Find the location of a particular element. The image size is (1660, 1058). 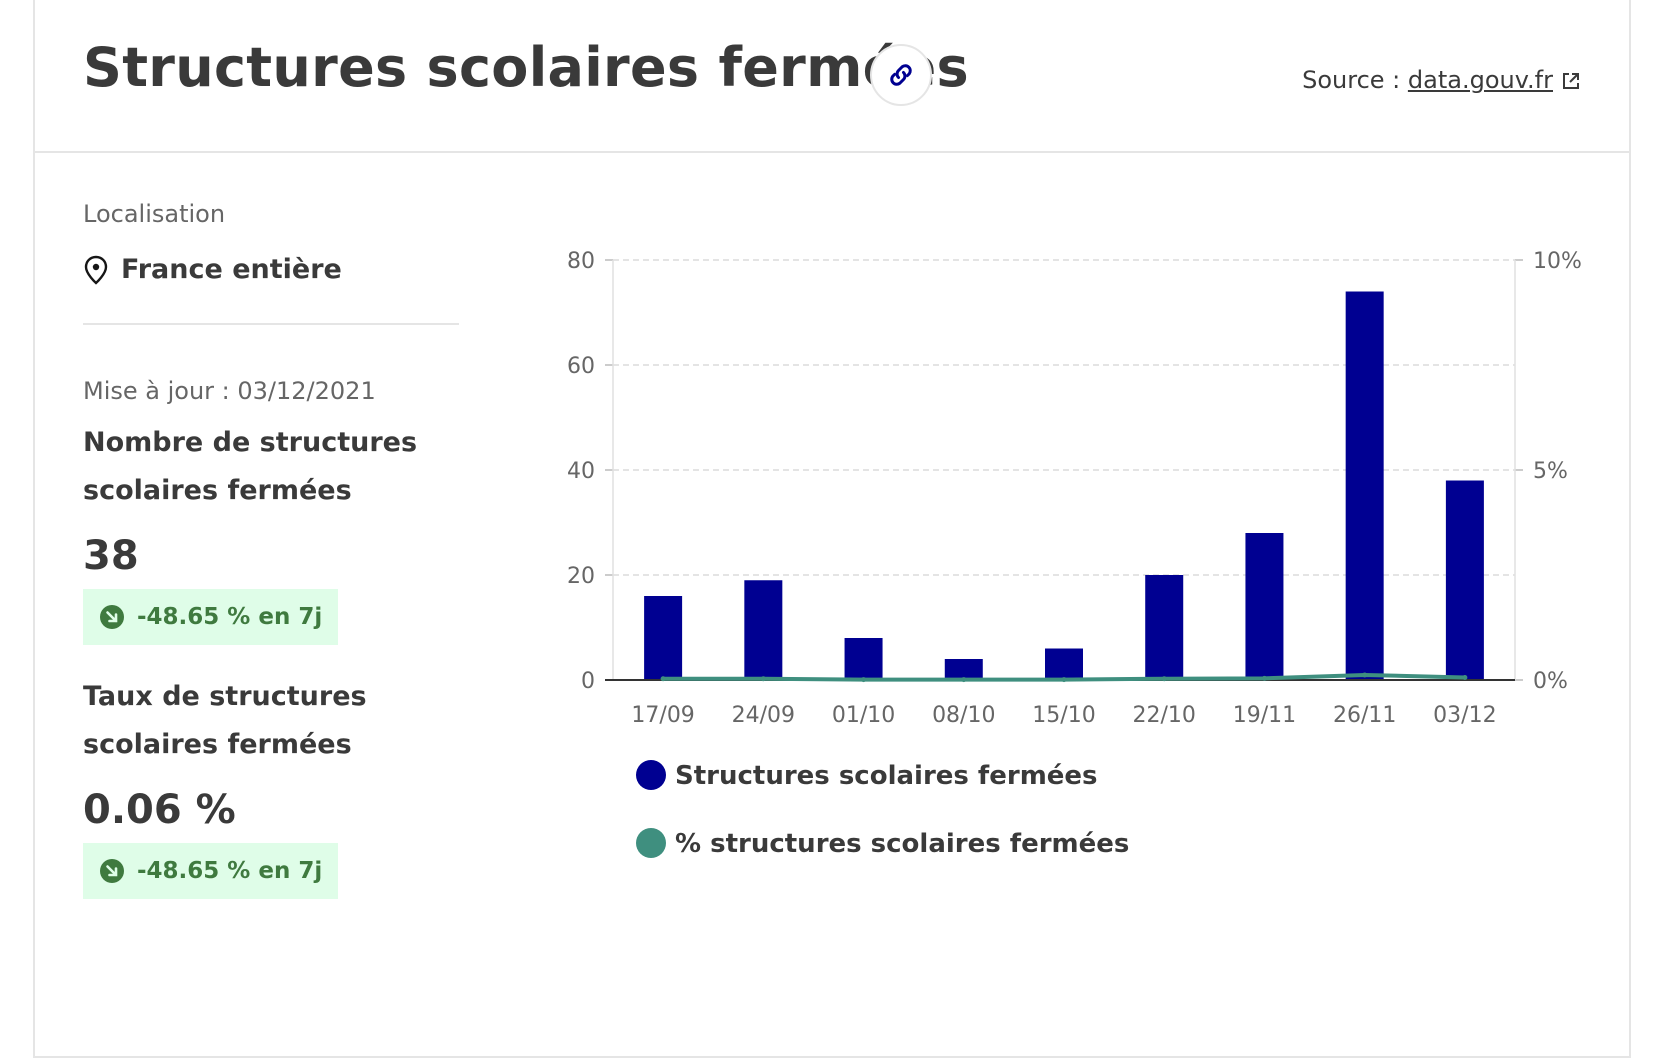

kpi-count-value: 38 is located at coordinates (111, 556).